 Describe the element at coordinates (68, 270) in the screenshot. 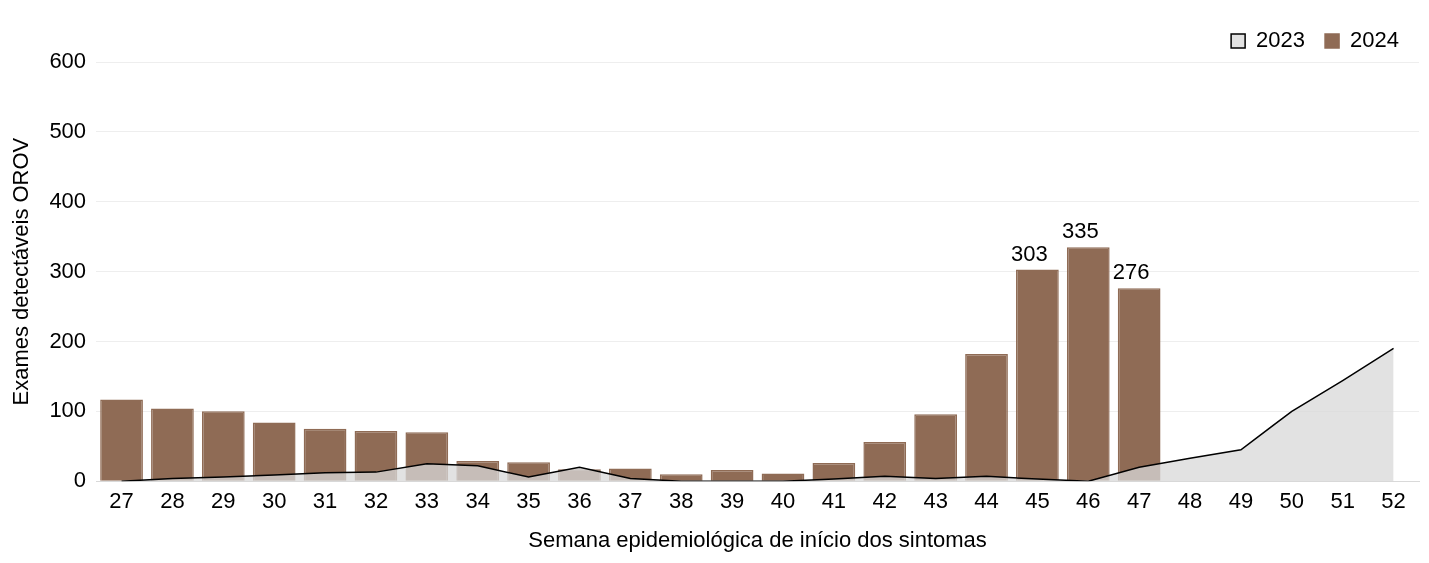

I see `y-tick-label: 300` at that location.